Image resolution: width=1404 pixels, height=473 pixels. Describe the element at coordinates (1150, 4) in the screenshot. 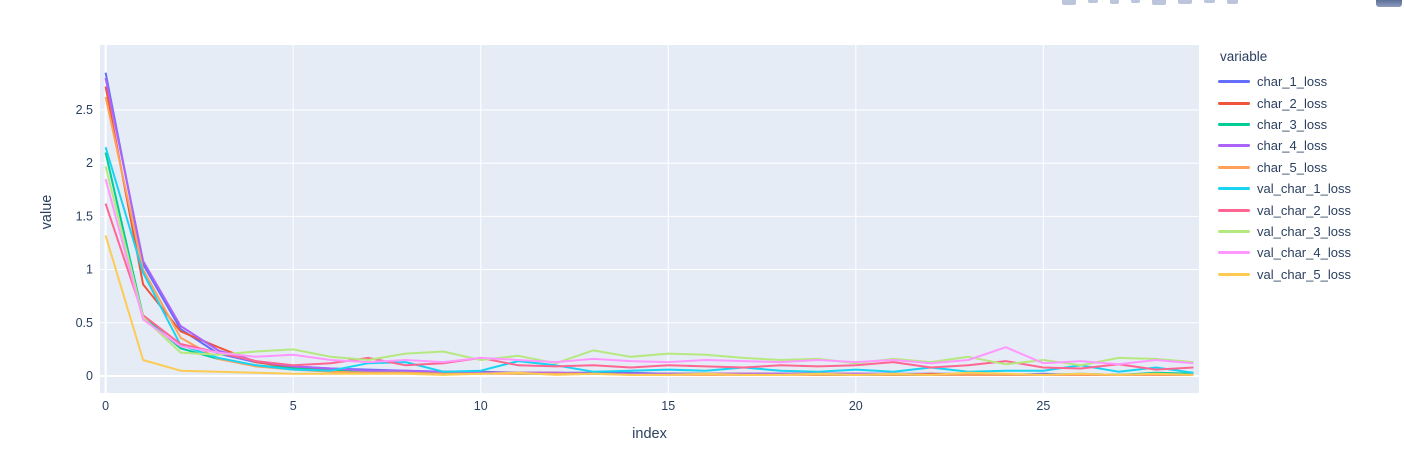

I see `plotly-modebar` at that location.